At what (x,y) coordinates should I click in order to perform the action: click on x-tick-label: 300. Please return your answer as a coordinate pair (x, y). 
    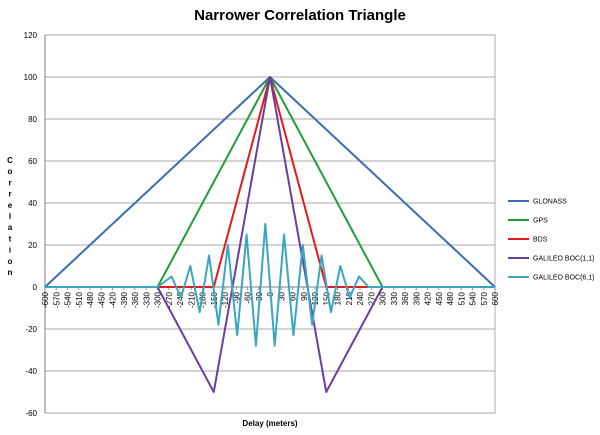
    Looking at the image, I should click on (383, 298).